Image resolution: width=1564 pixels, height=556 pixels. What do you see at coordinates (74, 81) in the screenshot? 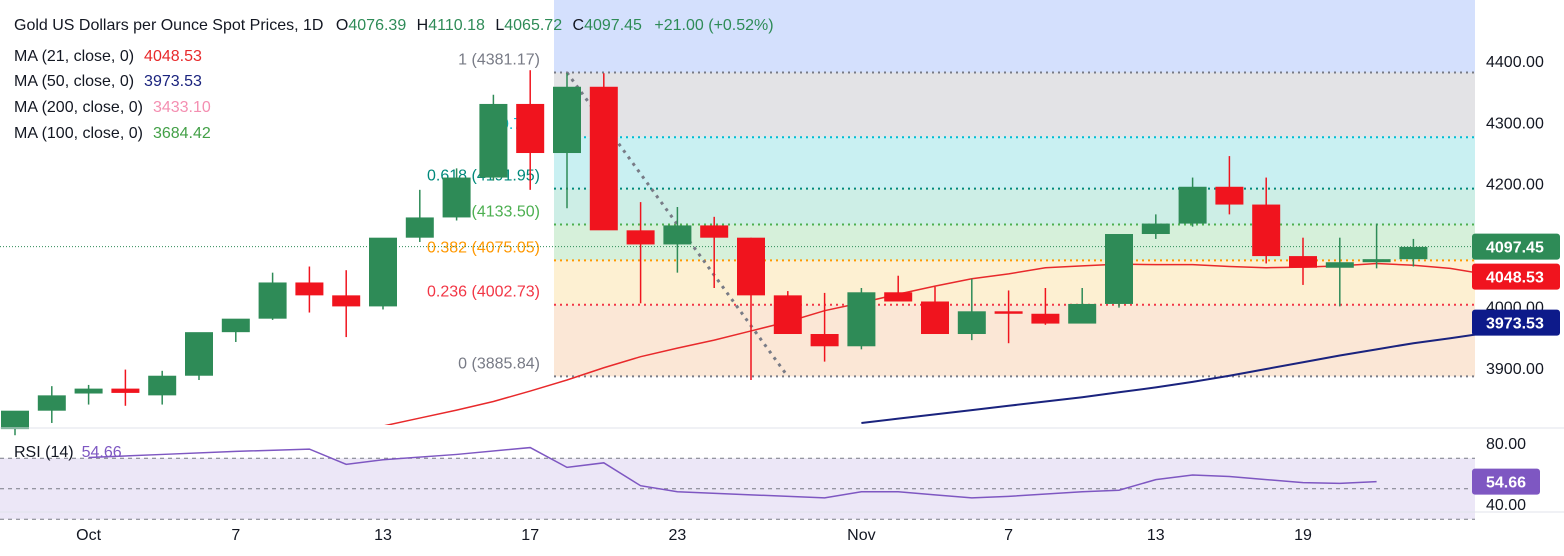
I see `ma50-label: MA (50, close, 0)` at bounding box center [74, 81].